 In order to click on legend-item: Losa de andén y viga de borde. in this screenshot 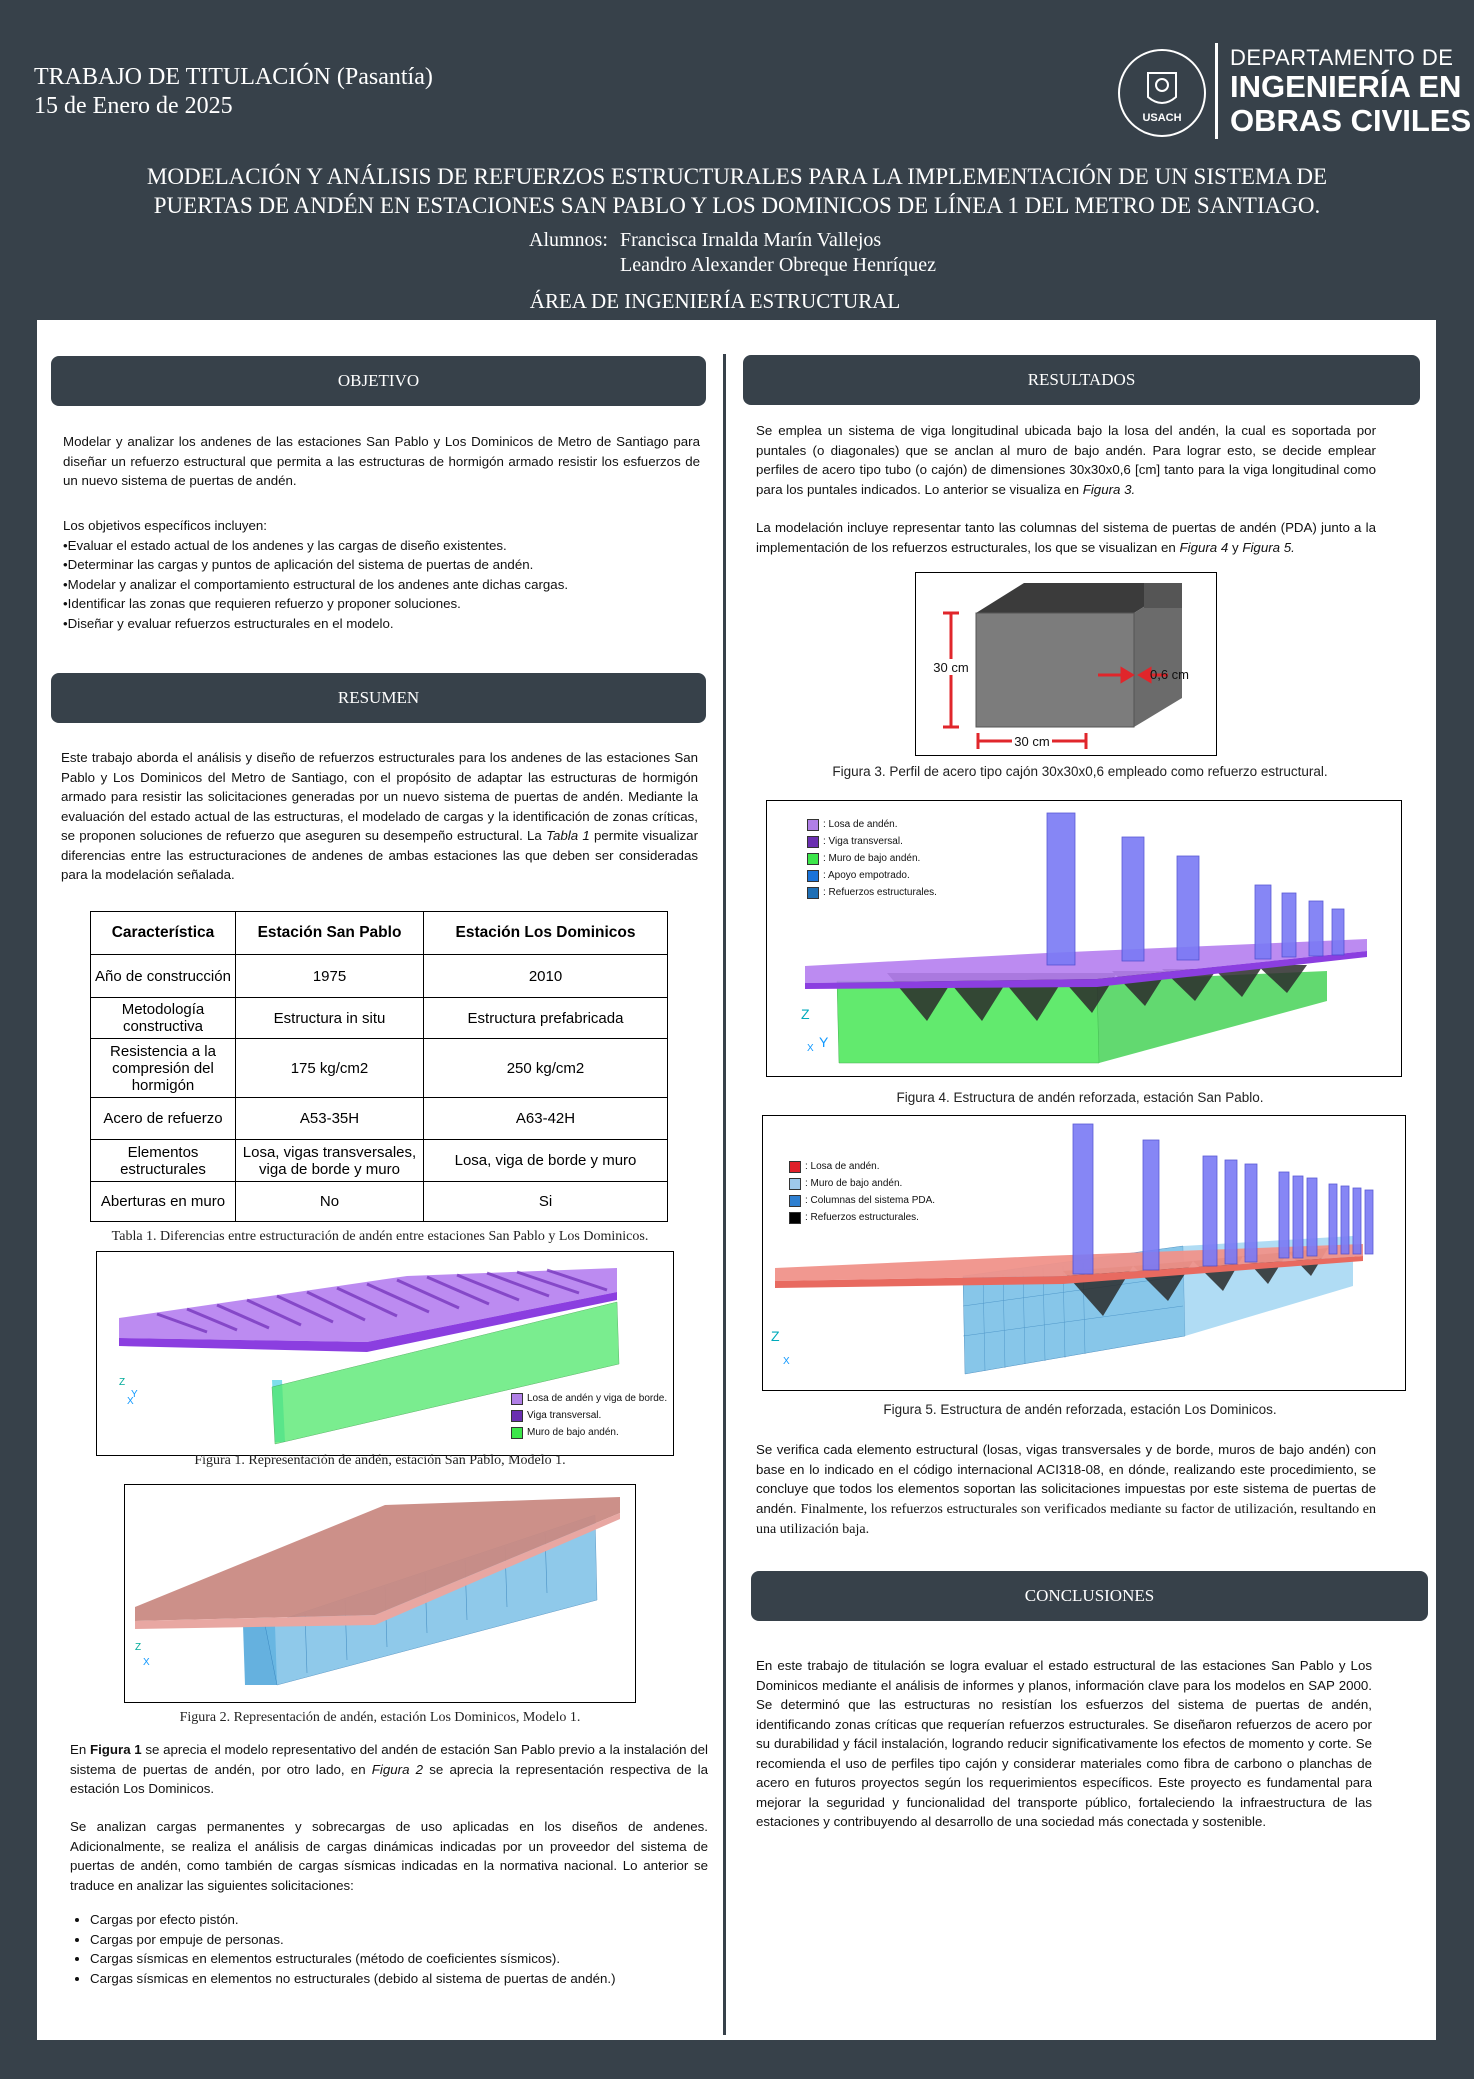, I will do `click(589, 1398)`.